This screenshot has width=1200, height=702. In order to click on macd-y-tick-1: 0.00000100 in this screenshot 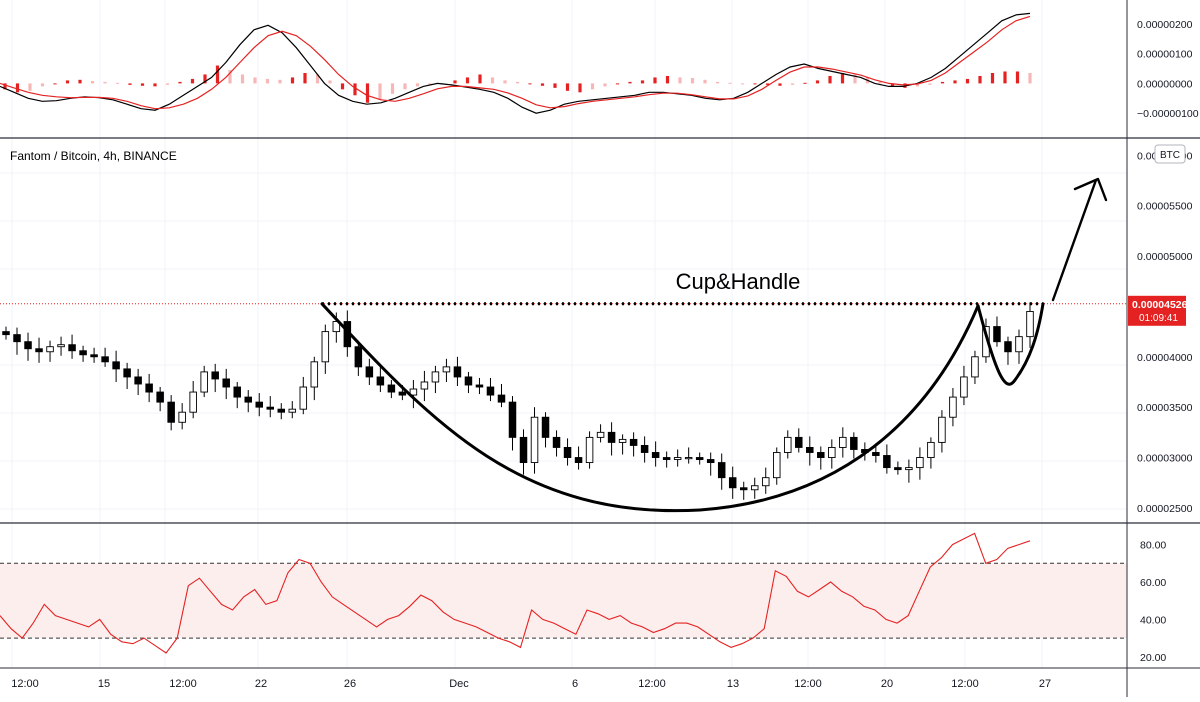, I will do `click(1165, 55)`.